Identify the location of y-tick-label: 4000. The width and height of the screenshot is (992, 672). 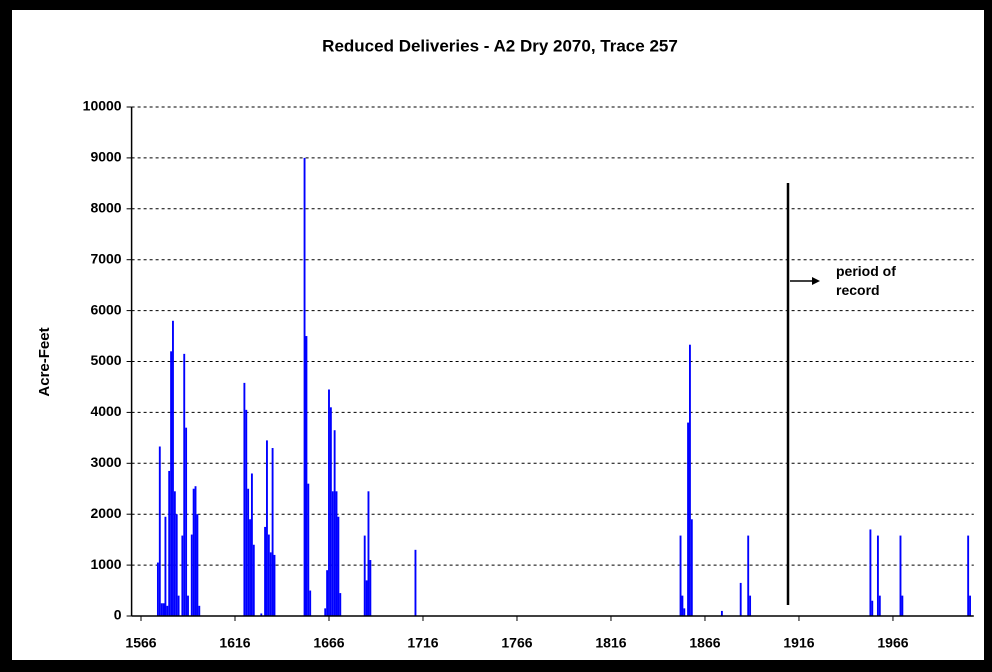
(105, 411).